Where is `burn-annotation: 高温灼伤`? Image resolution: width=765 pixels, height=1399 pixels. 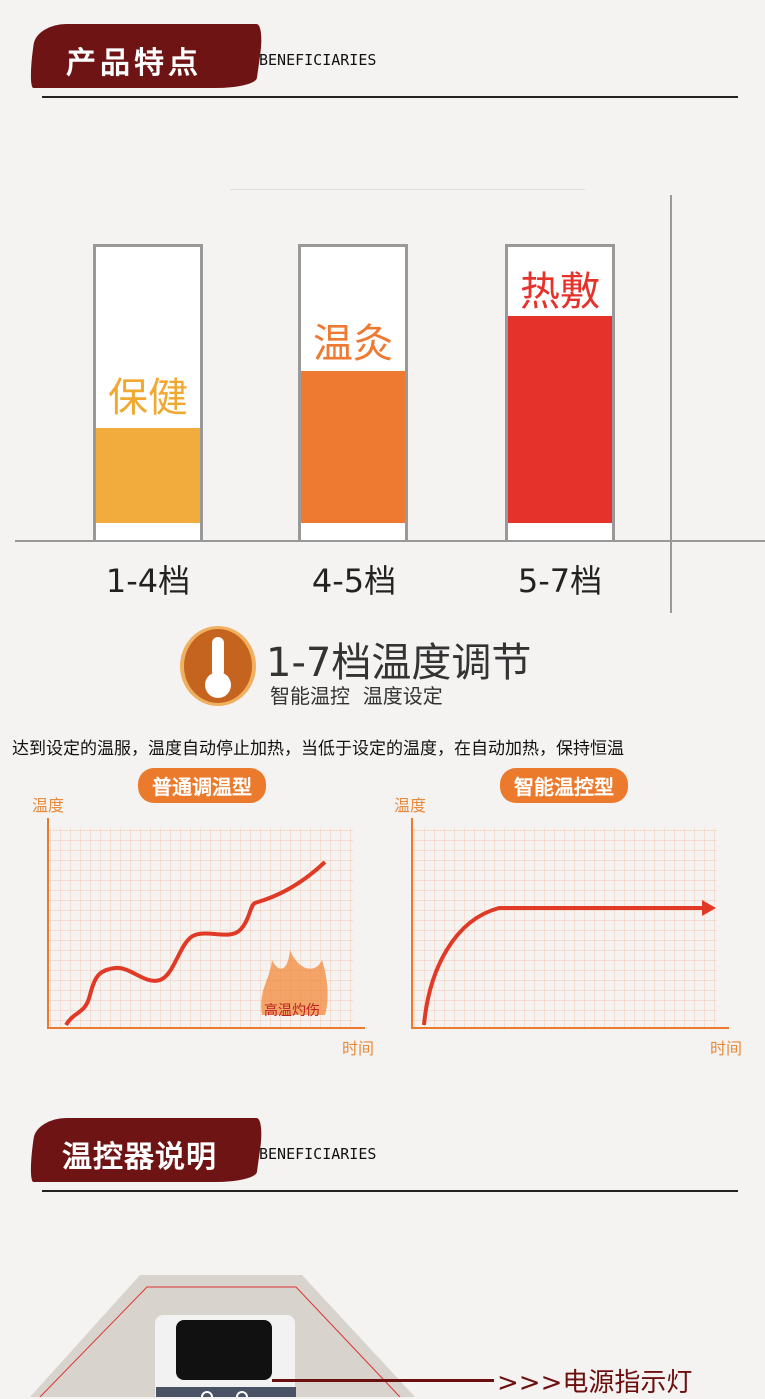 burn-annotation: 高温灼伤 is located at coordinates (292, 1011).